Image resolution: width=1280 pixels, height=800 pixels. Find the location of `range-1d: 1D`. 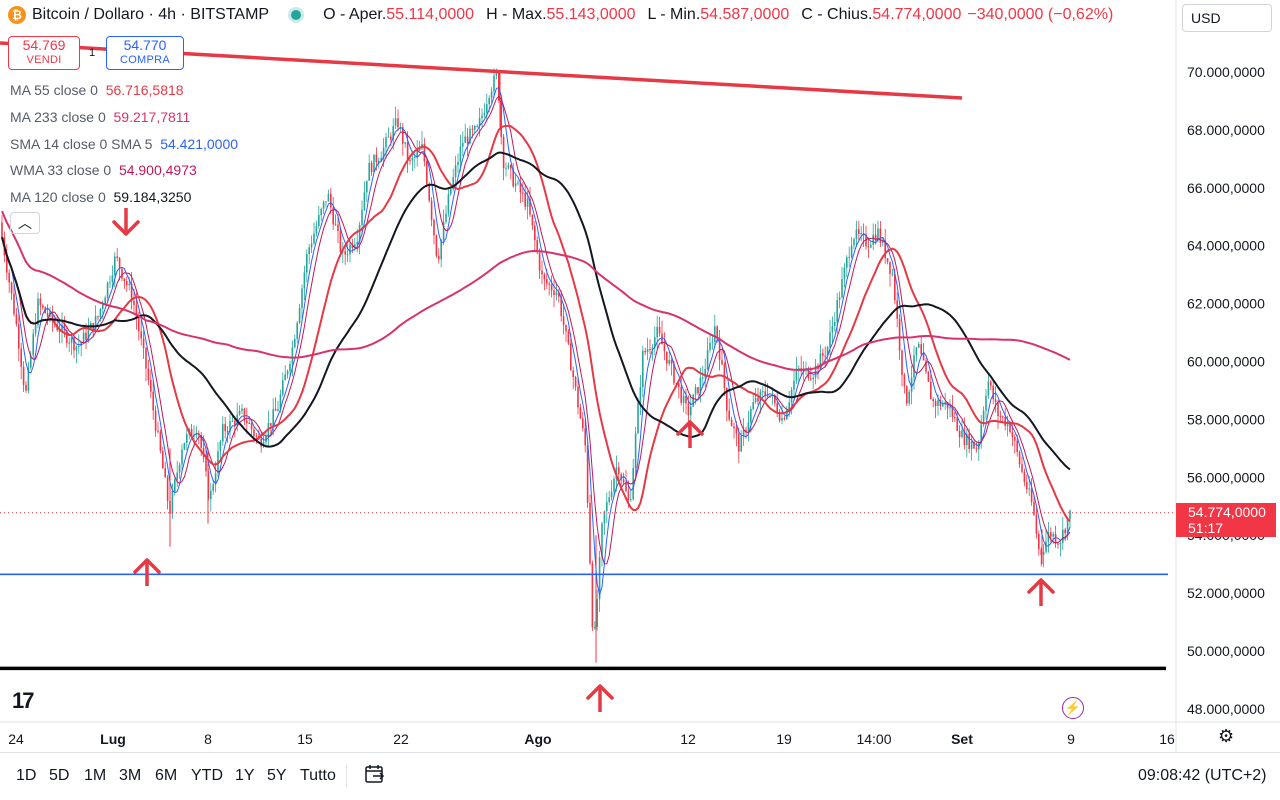

range-1d: 1D is located at coordinates (26, 775).